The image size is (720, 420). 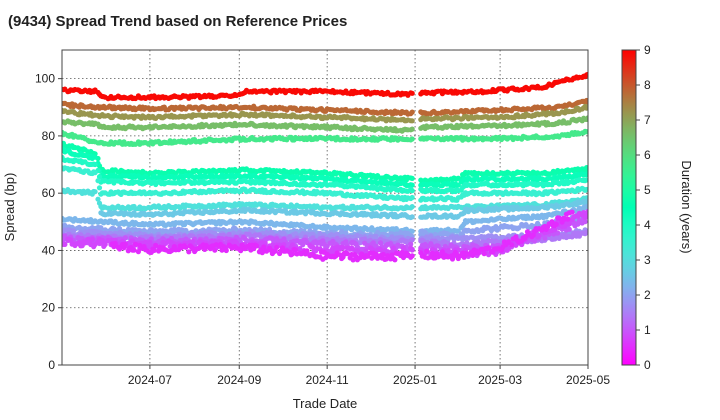 What do you see at coordinates (325, 137) in the screenshot?
I see `series-duration-5.7` at bounding box center [325, 137].